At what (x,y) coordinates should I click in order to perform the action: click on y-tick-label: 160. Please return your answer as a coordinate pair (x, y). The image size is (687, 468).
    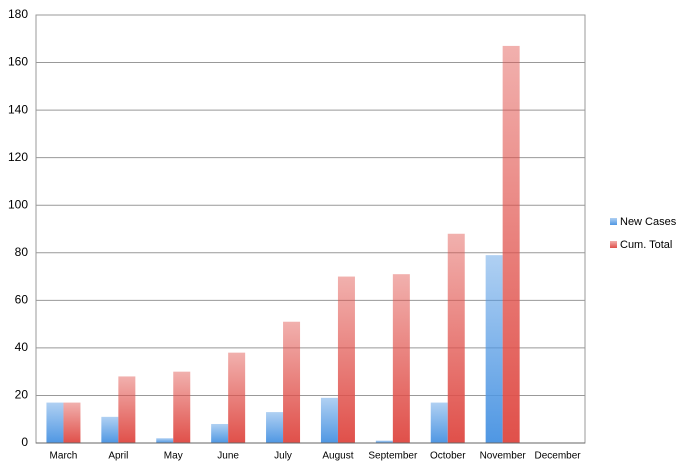
    Looking at the image, I should click on (18, 62).